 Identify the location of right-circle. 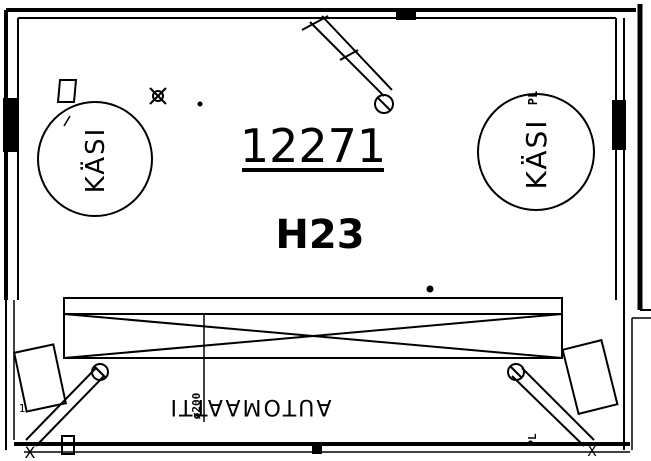
(536, 152).